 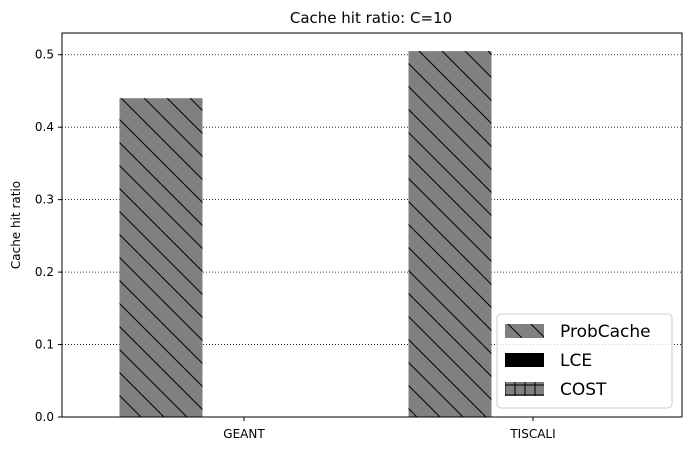 What do you see at coordinates (244, 434) in the screenshot?
I see `x-tick-label: GEANT` at bounding box center [244, 434].